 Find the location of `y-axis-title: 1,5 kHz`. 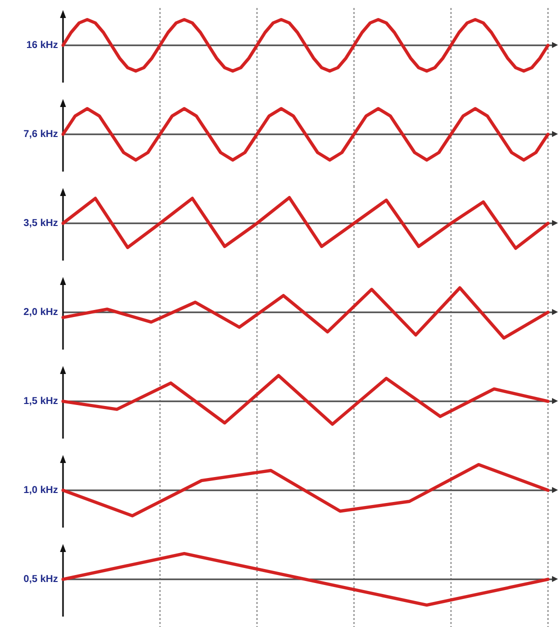

y-axis-title: 1,5 kHz is located at coordinates (41, 402).